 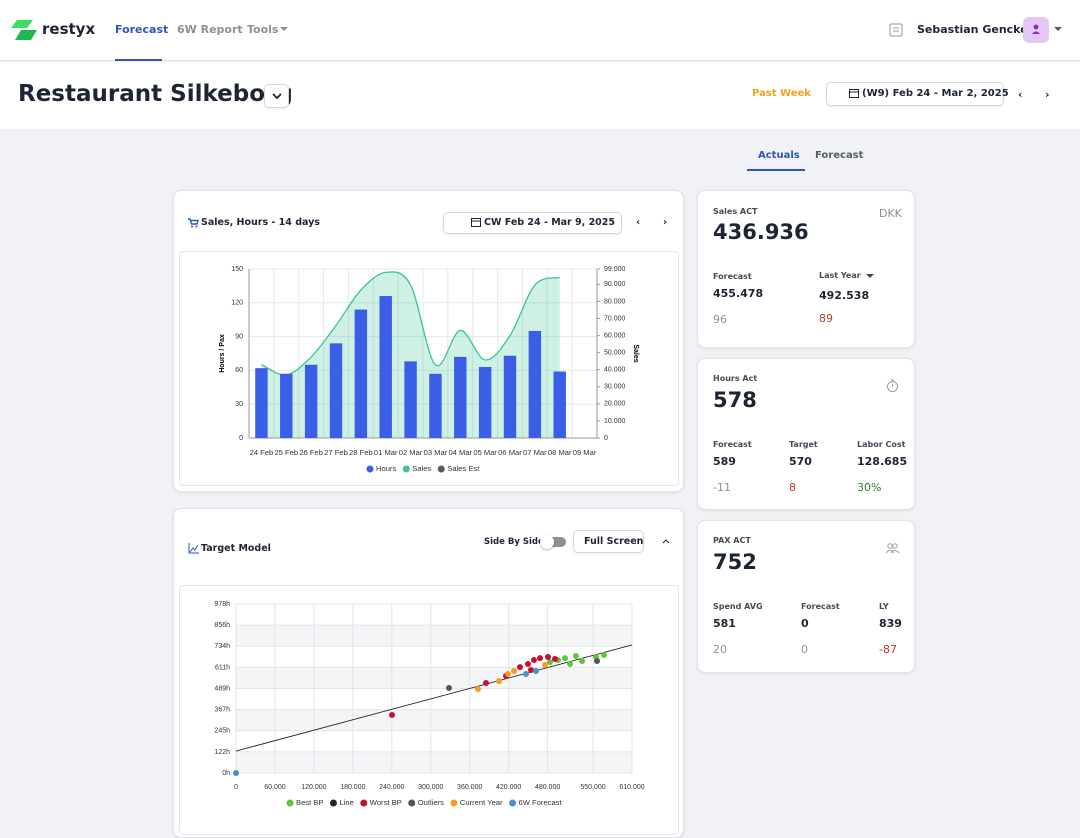 What do you see at coordinates (22, 24) in the screenshot?
I see `logo-stripe` at bounding box center [22, 24].